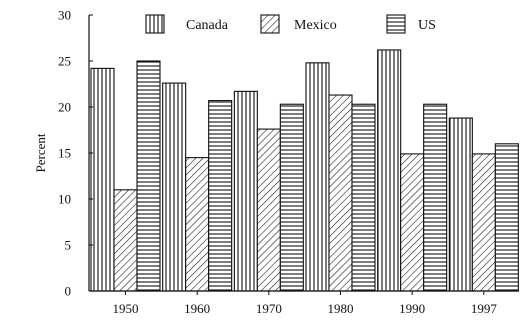 This screenshot has width=521, height=326. What do you see at coordinates (483, 222) in the screenshot?
I see `bar-mexico-1997` at bounding box center [483, 222].